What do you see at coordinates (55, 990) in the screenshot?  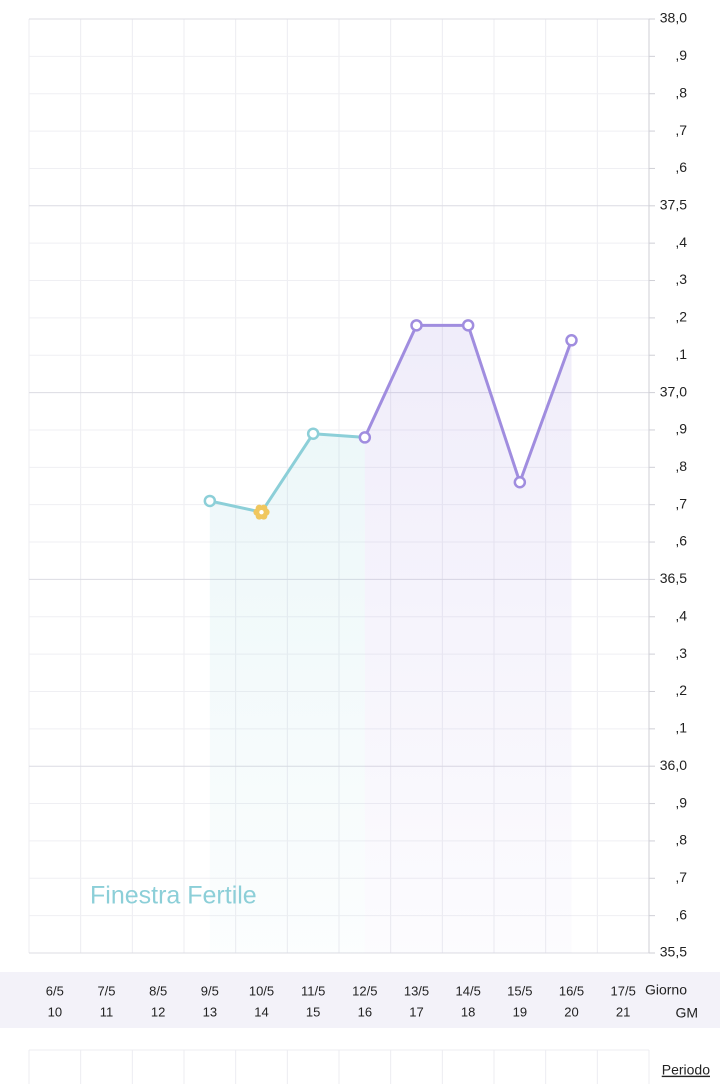 I see `date-label: 6/5` at bounding box center [55, 990].